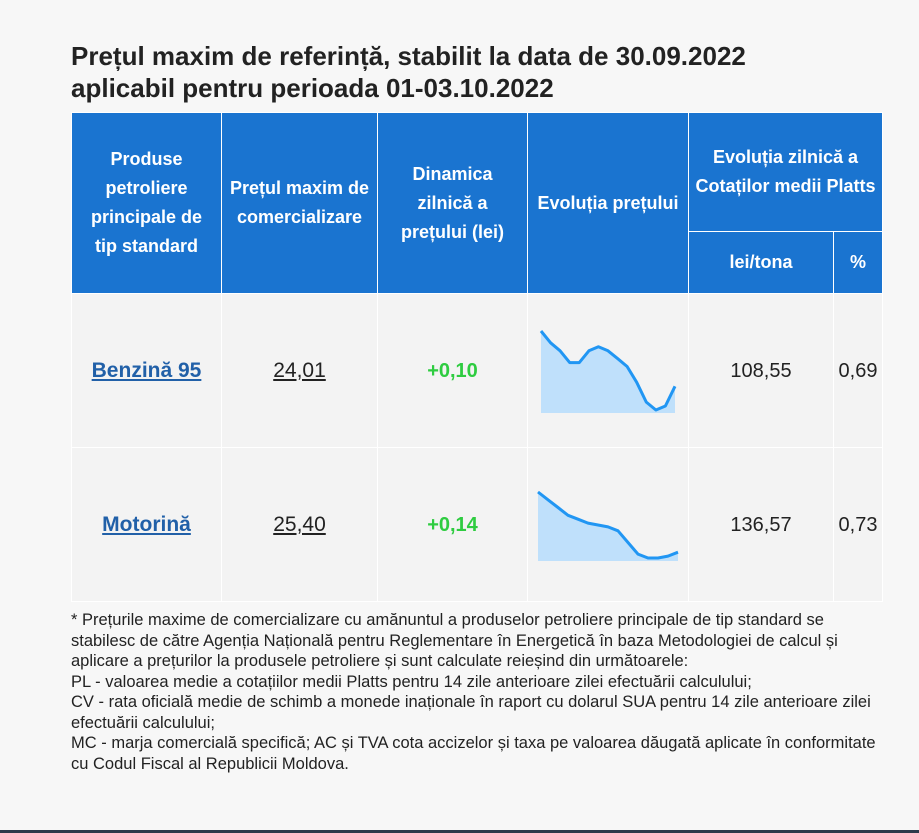 This screenshot has height=833, width=919. I want to click on max-price-value: 25,40, so click(299, 524).